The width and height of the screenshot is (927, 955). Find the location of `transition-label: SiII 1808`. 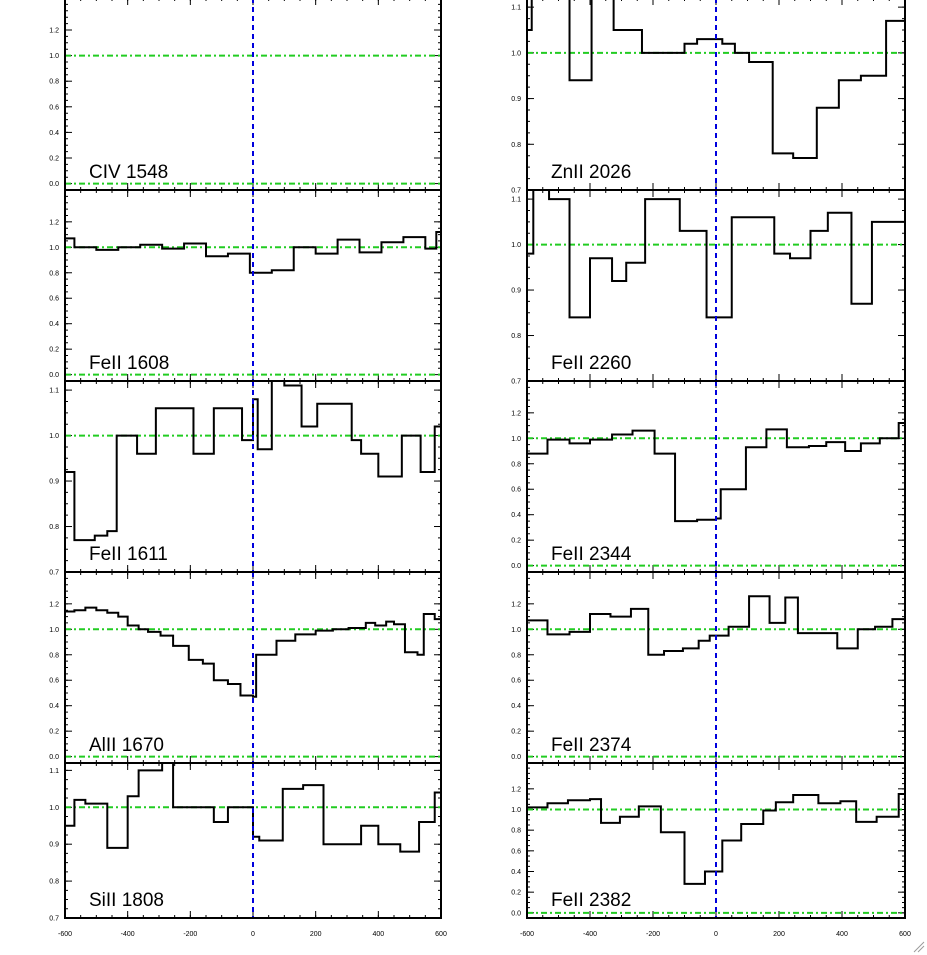

transition-label: SiII 1808 is located at coordinates (126, 900).